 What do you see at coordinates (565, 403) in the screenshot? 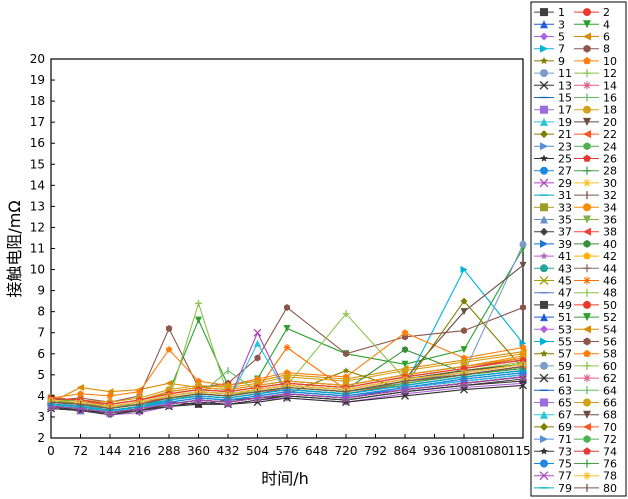
I see `legend-label: 65` at bounding box center [565, 403].